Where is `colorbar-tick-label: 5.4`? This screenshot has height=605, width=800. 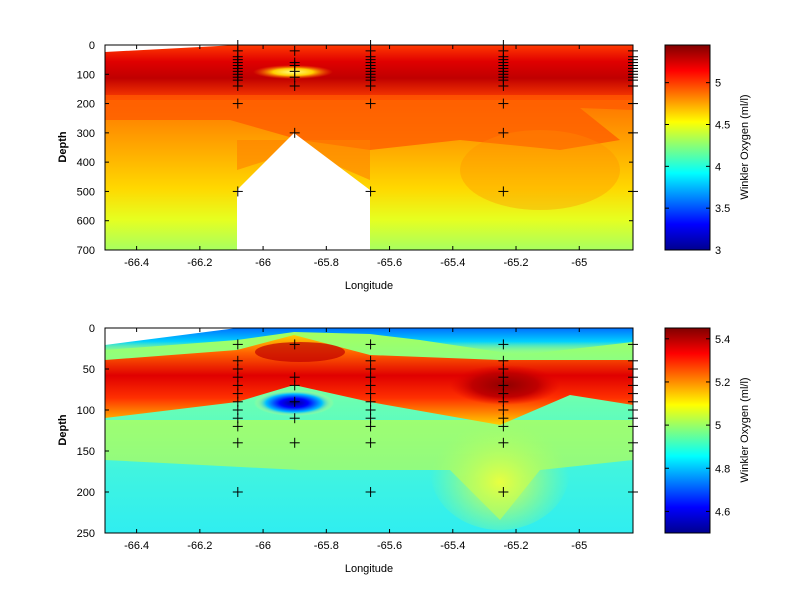 colorbar-tick-label: 5.4 is located at coordinates (722, 340).